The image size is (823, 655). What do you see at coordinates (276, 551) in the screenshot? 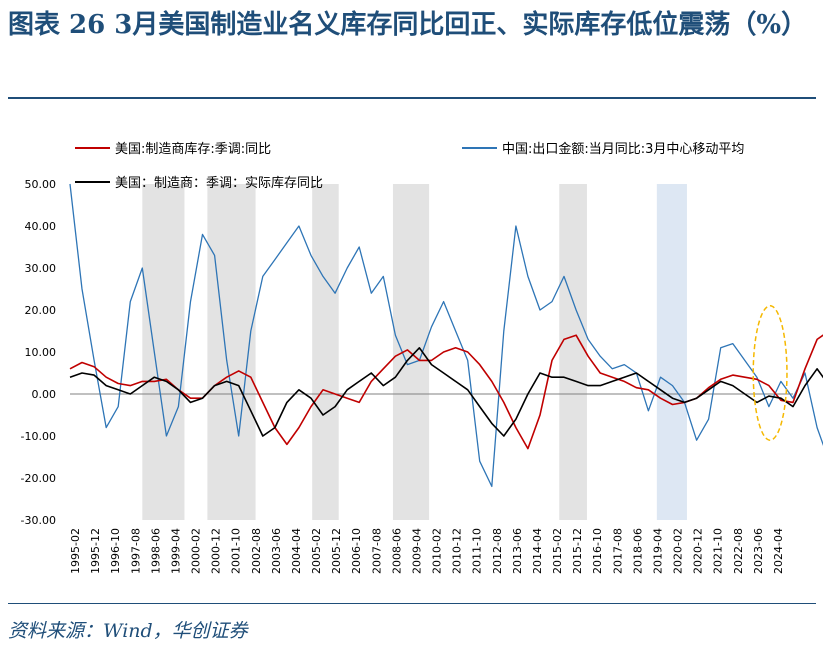
I see `x-tick-label: 2003-06` at bounding box center [276, 551].